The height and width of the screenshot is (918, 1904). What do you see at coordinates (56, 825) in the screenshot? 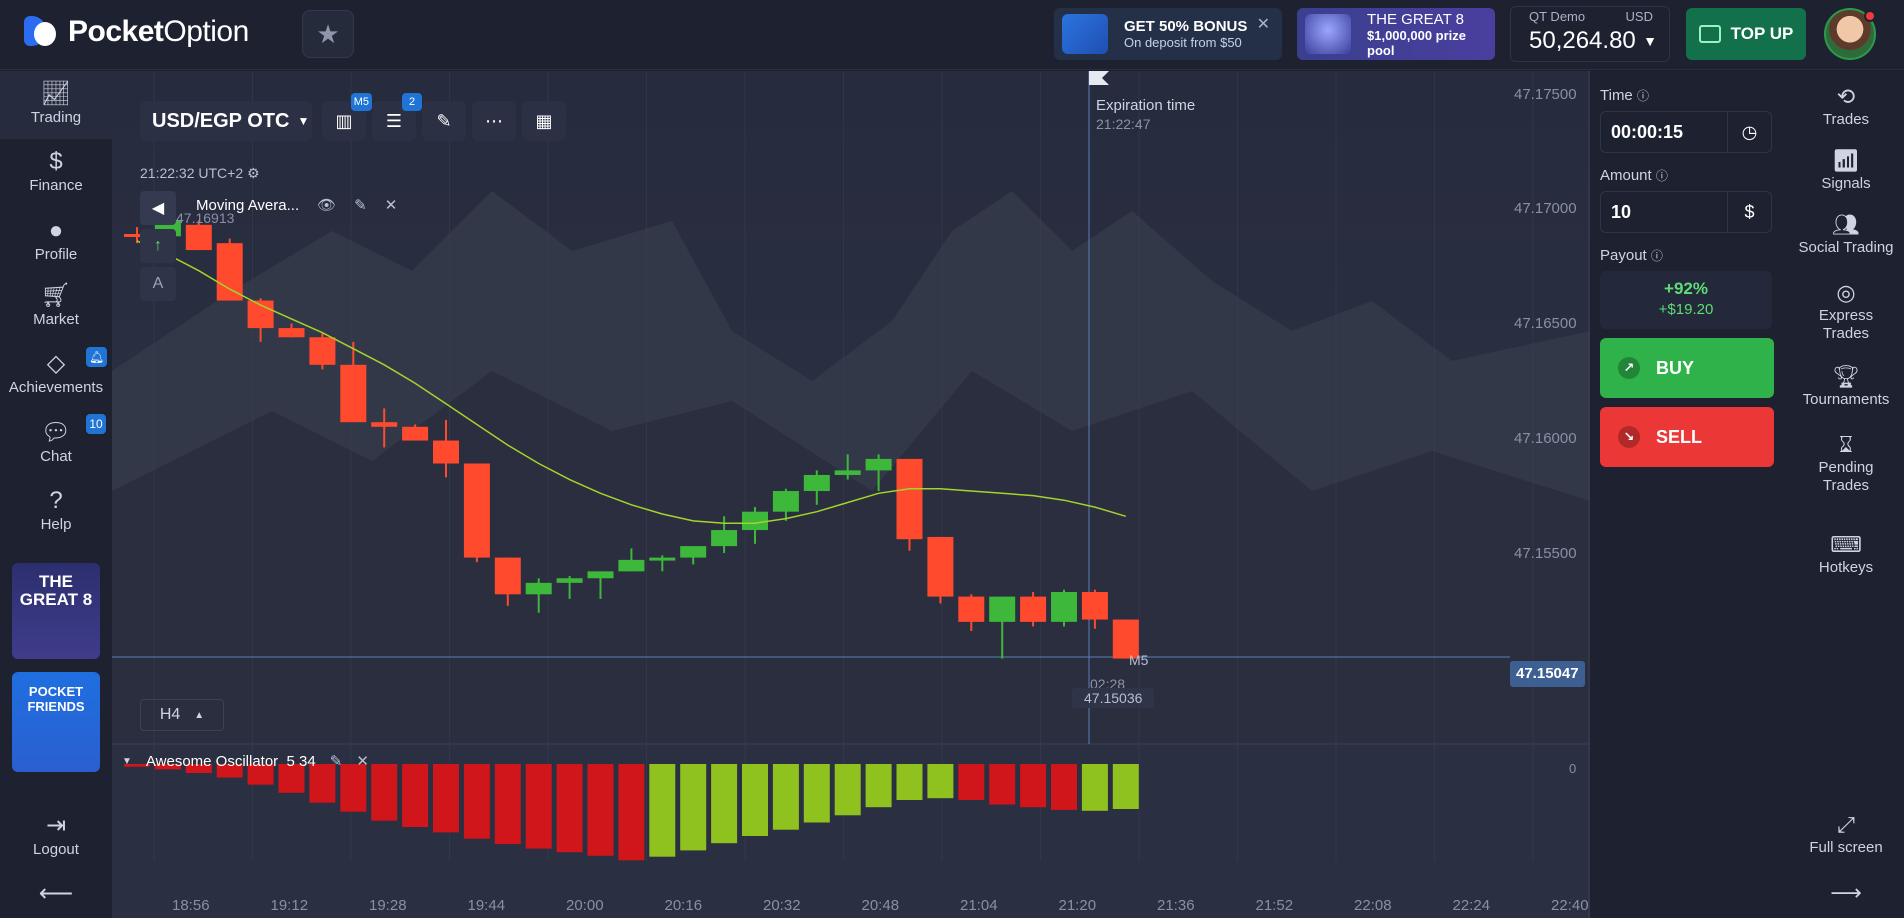
I see `logout-icon: ⇥` at bounding box center [56, 825].